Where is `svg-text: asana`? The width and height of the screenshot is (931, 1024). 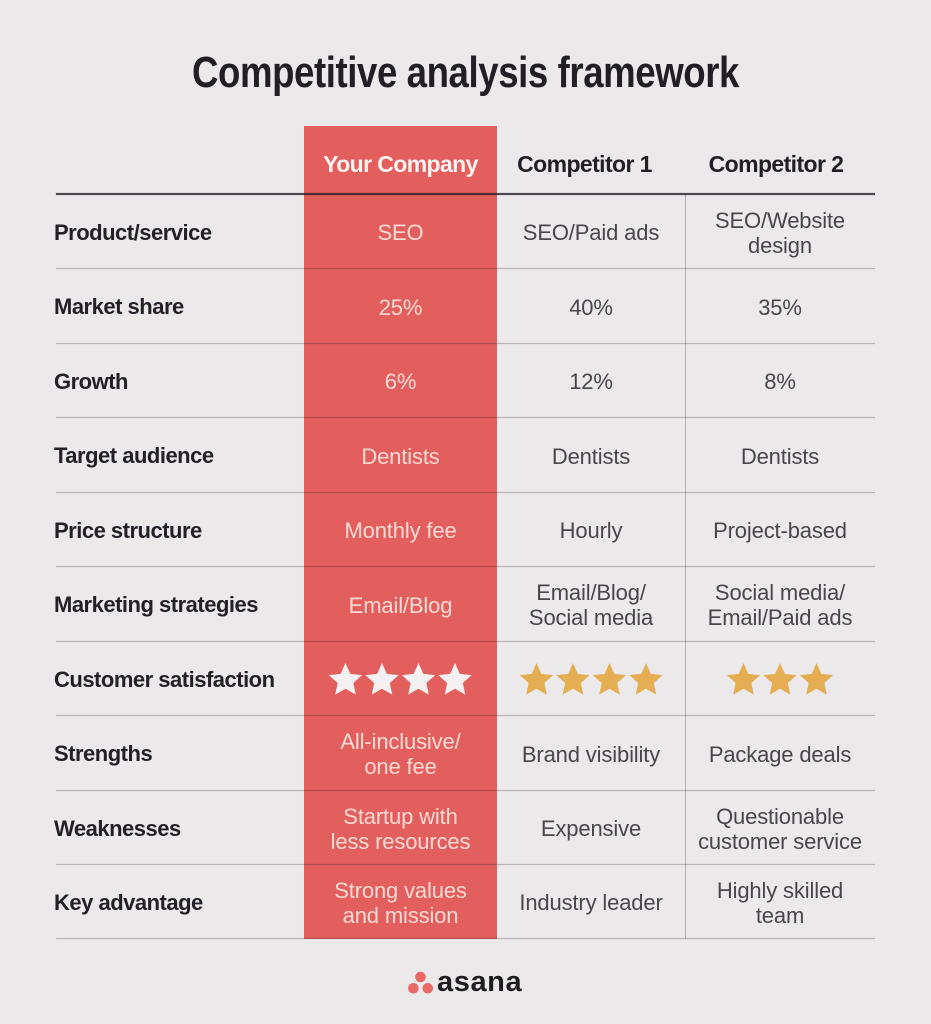 svg-text: asana is located at coordinates (479, 982).